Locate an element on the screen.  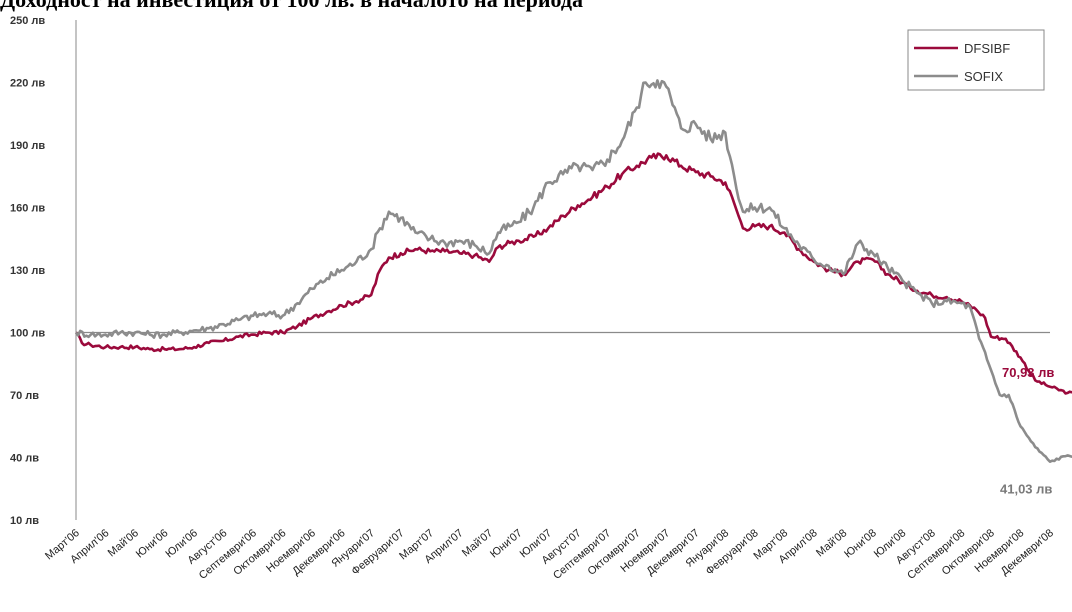
legend: DFSIBF SOFIX is located at coordinates (976, 60).